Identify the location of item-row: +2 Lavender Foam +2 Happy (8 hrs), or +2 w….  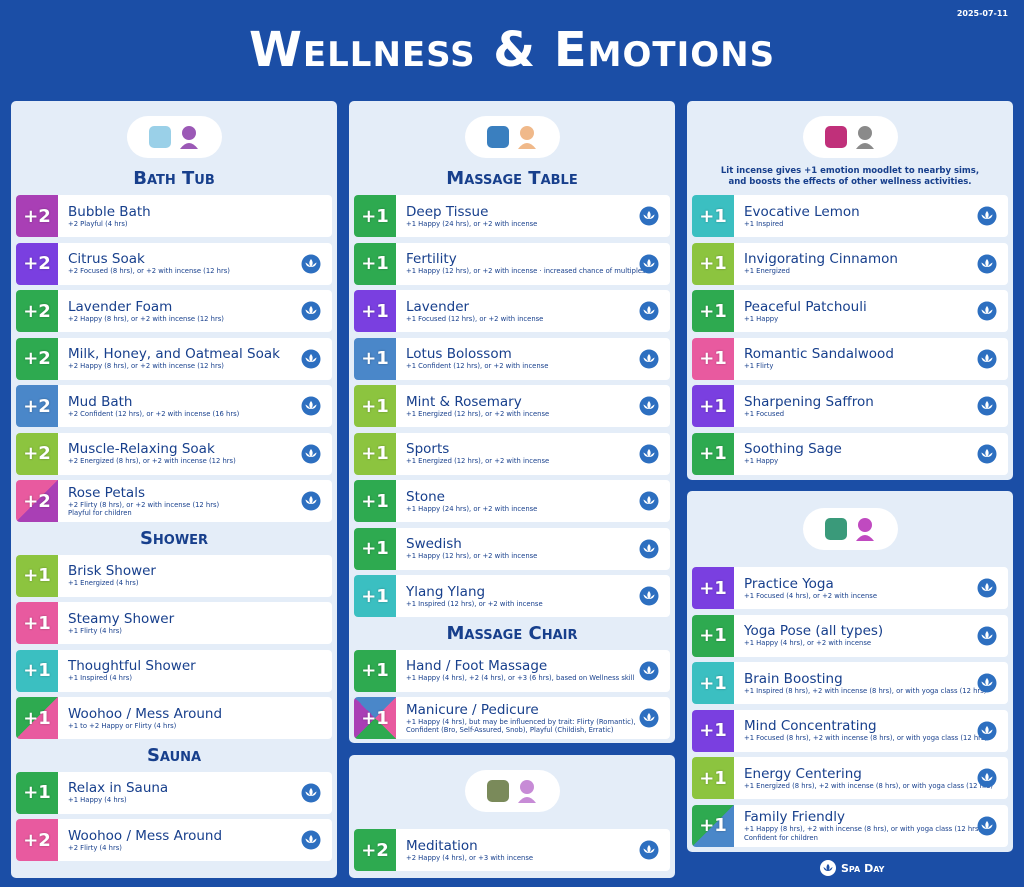
(174, 311).